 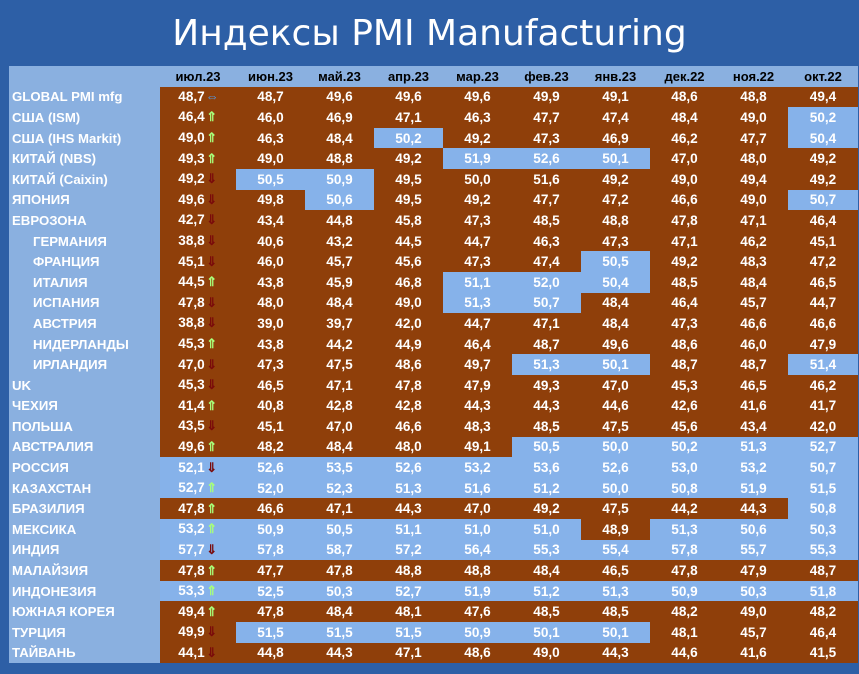 What do you see at coordinates (615, 97) in the screenshot?
I see `value-cell: 49,1` at bounding box center [615, 97].